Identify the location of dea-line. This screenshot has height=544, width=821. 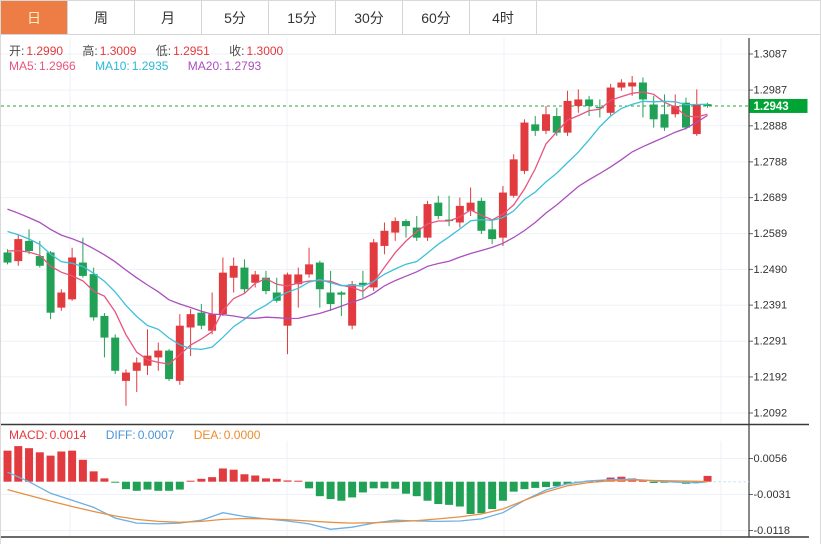
(357, 501).